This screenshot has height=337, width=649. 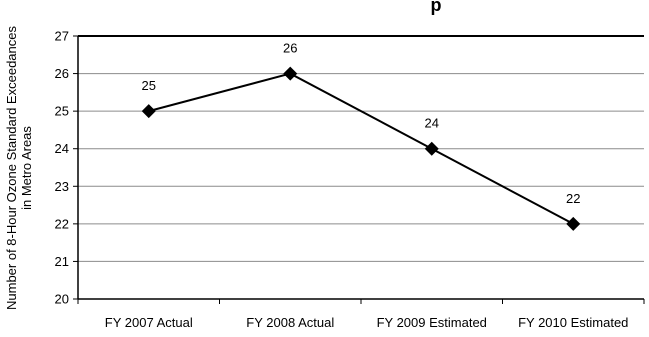 I want to click on y-tick-label: 27, so click(x=62, y=36).